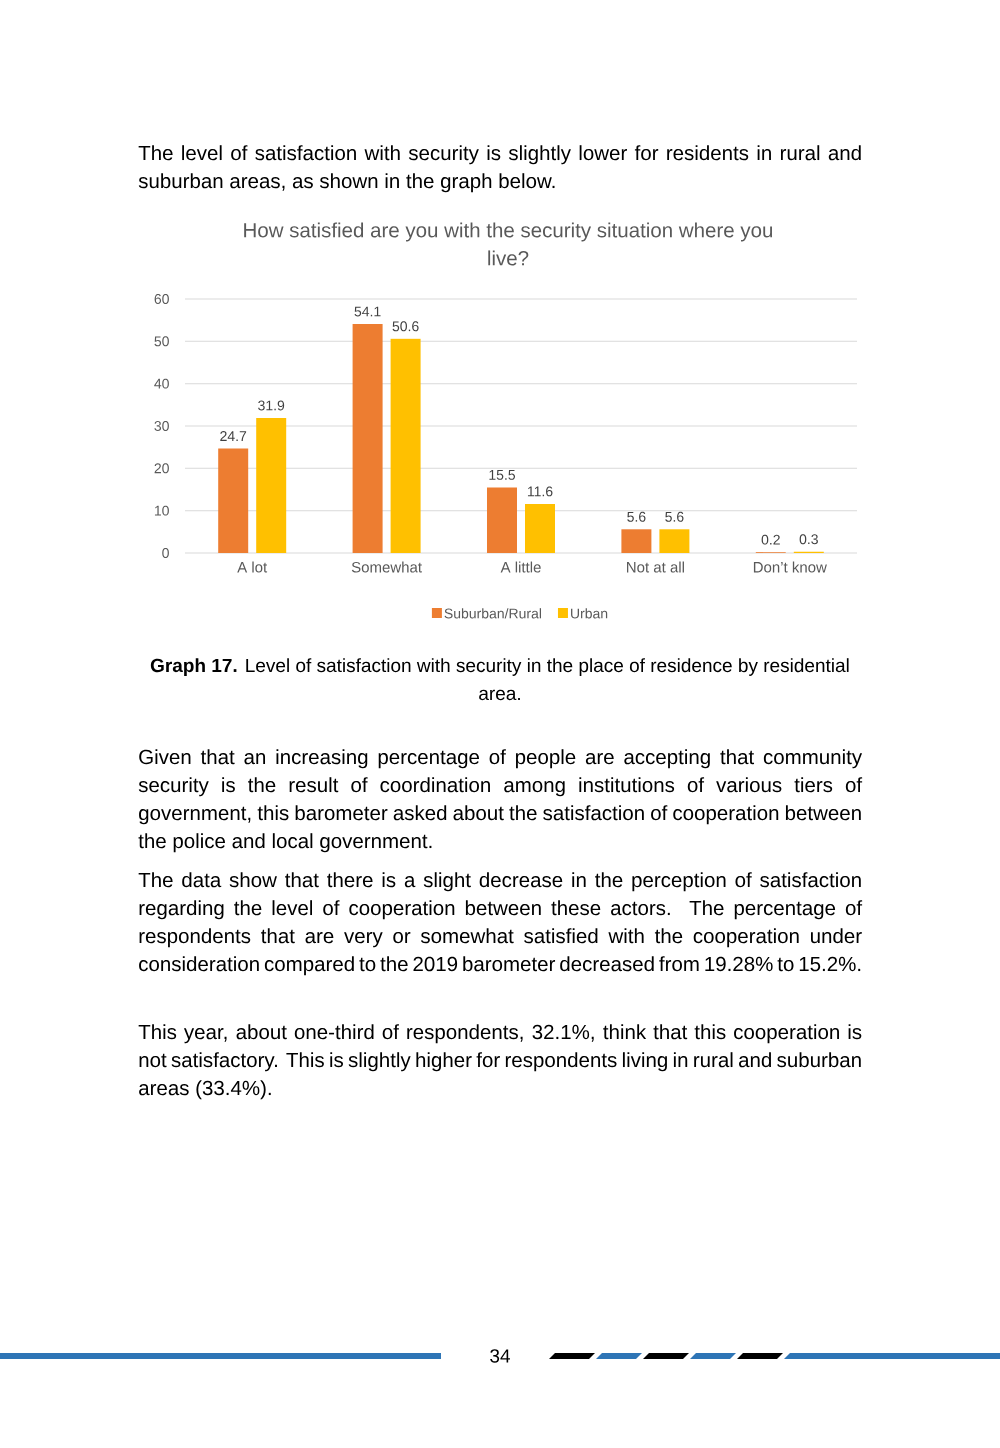  What do you see at coordinates (405, 326) in the screenshot?
I see `data-label: 50.6` at bounding box center [405, 326].